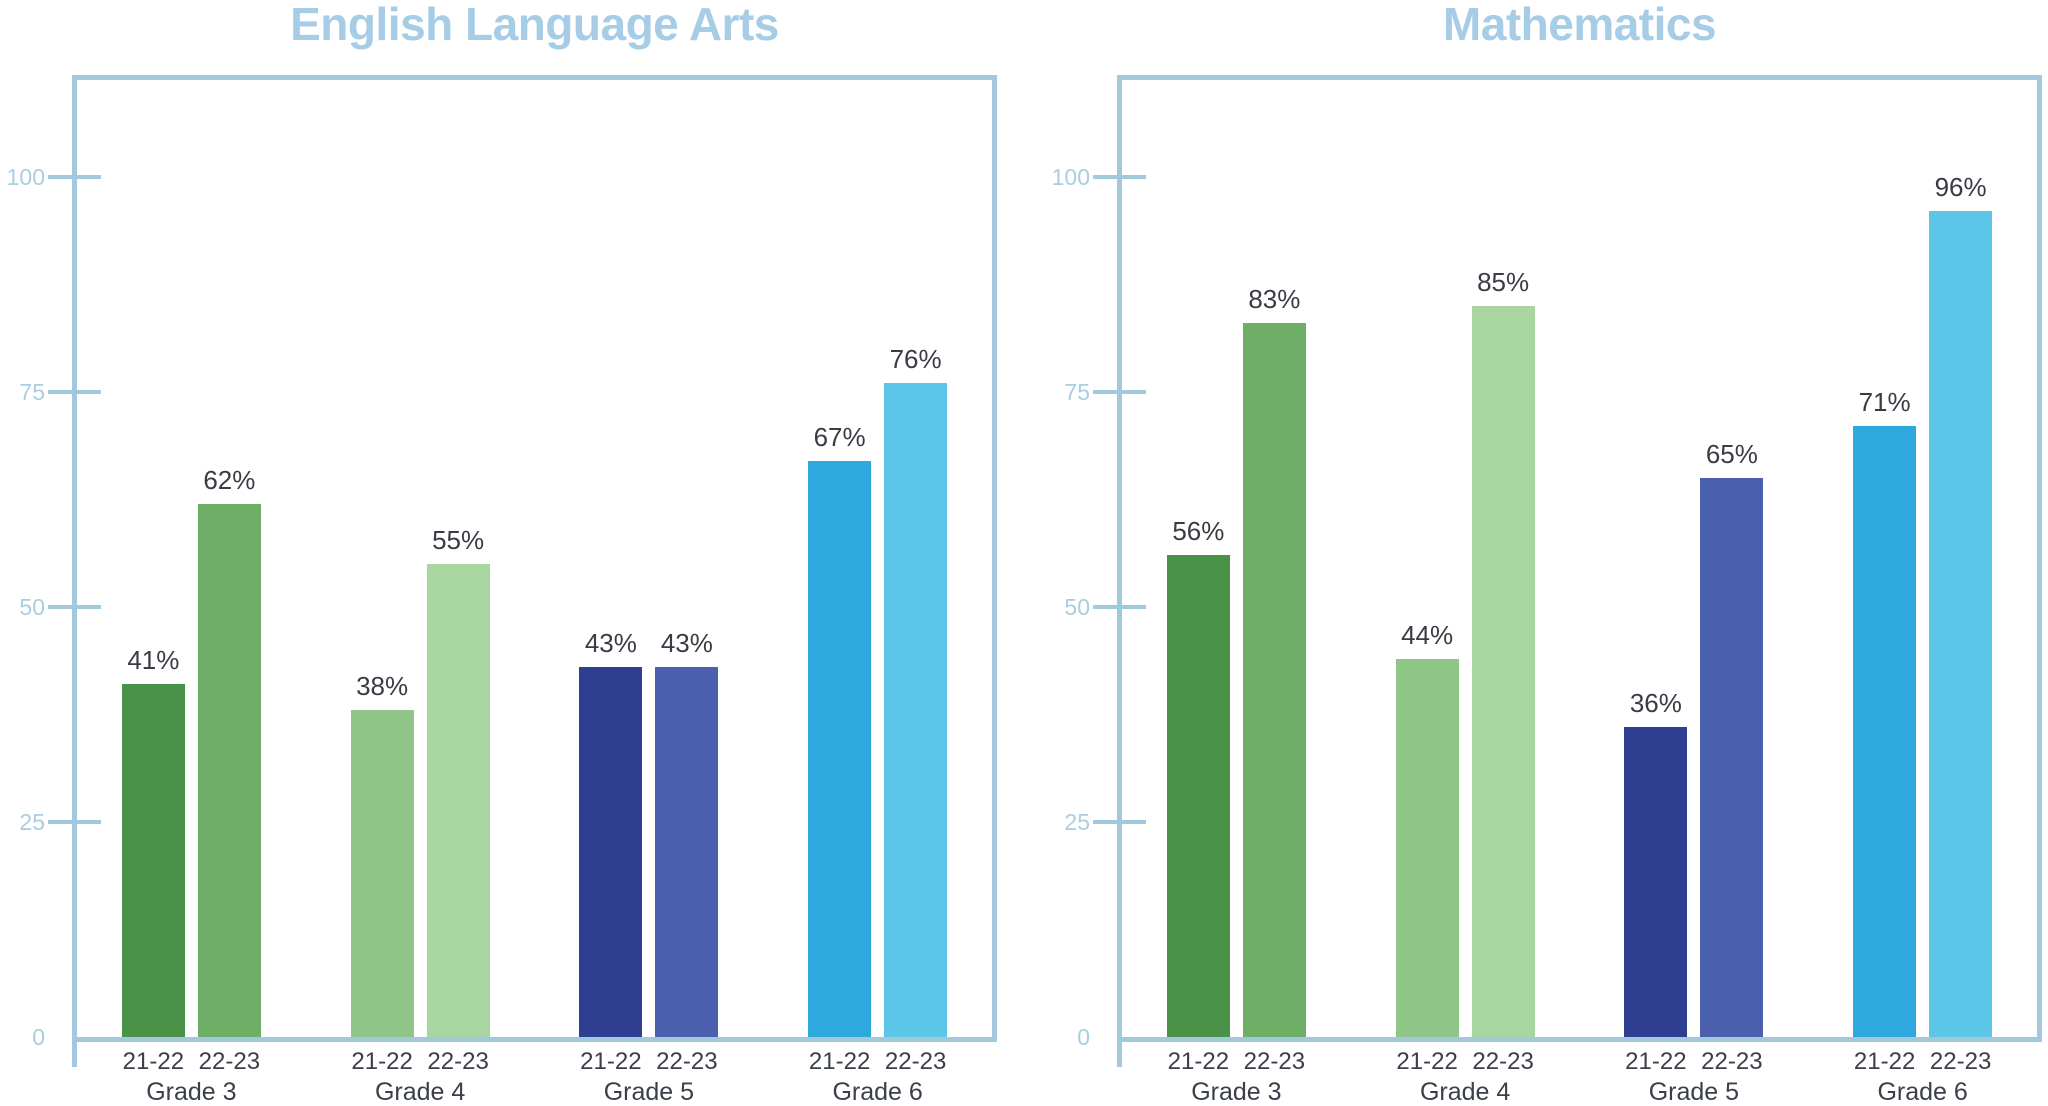 The height and width of the screenshot is (1106, 2048). I want to click on bar-22-23: 76% 22-23, so click(916, 709).